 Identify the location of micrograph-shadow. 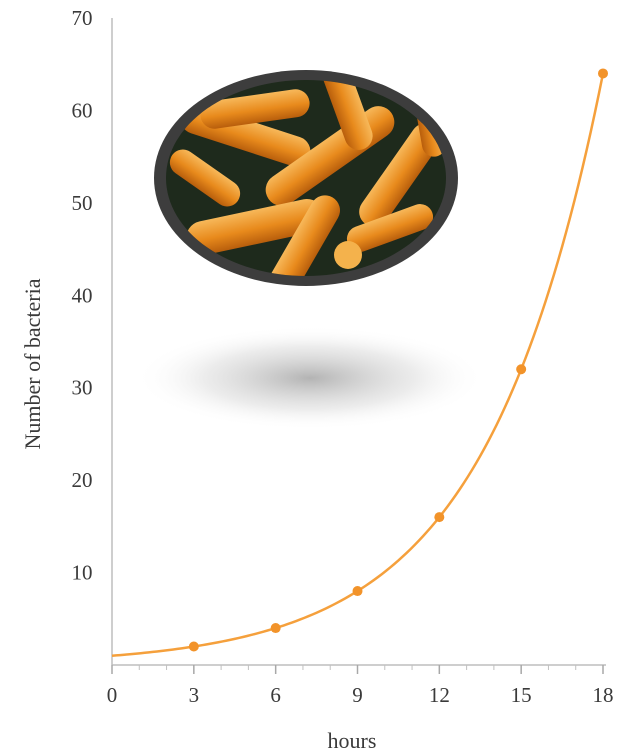
(310, 378).